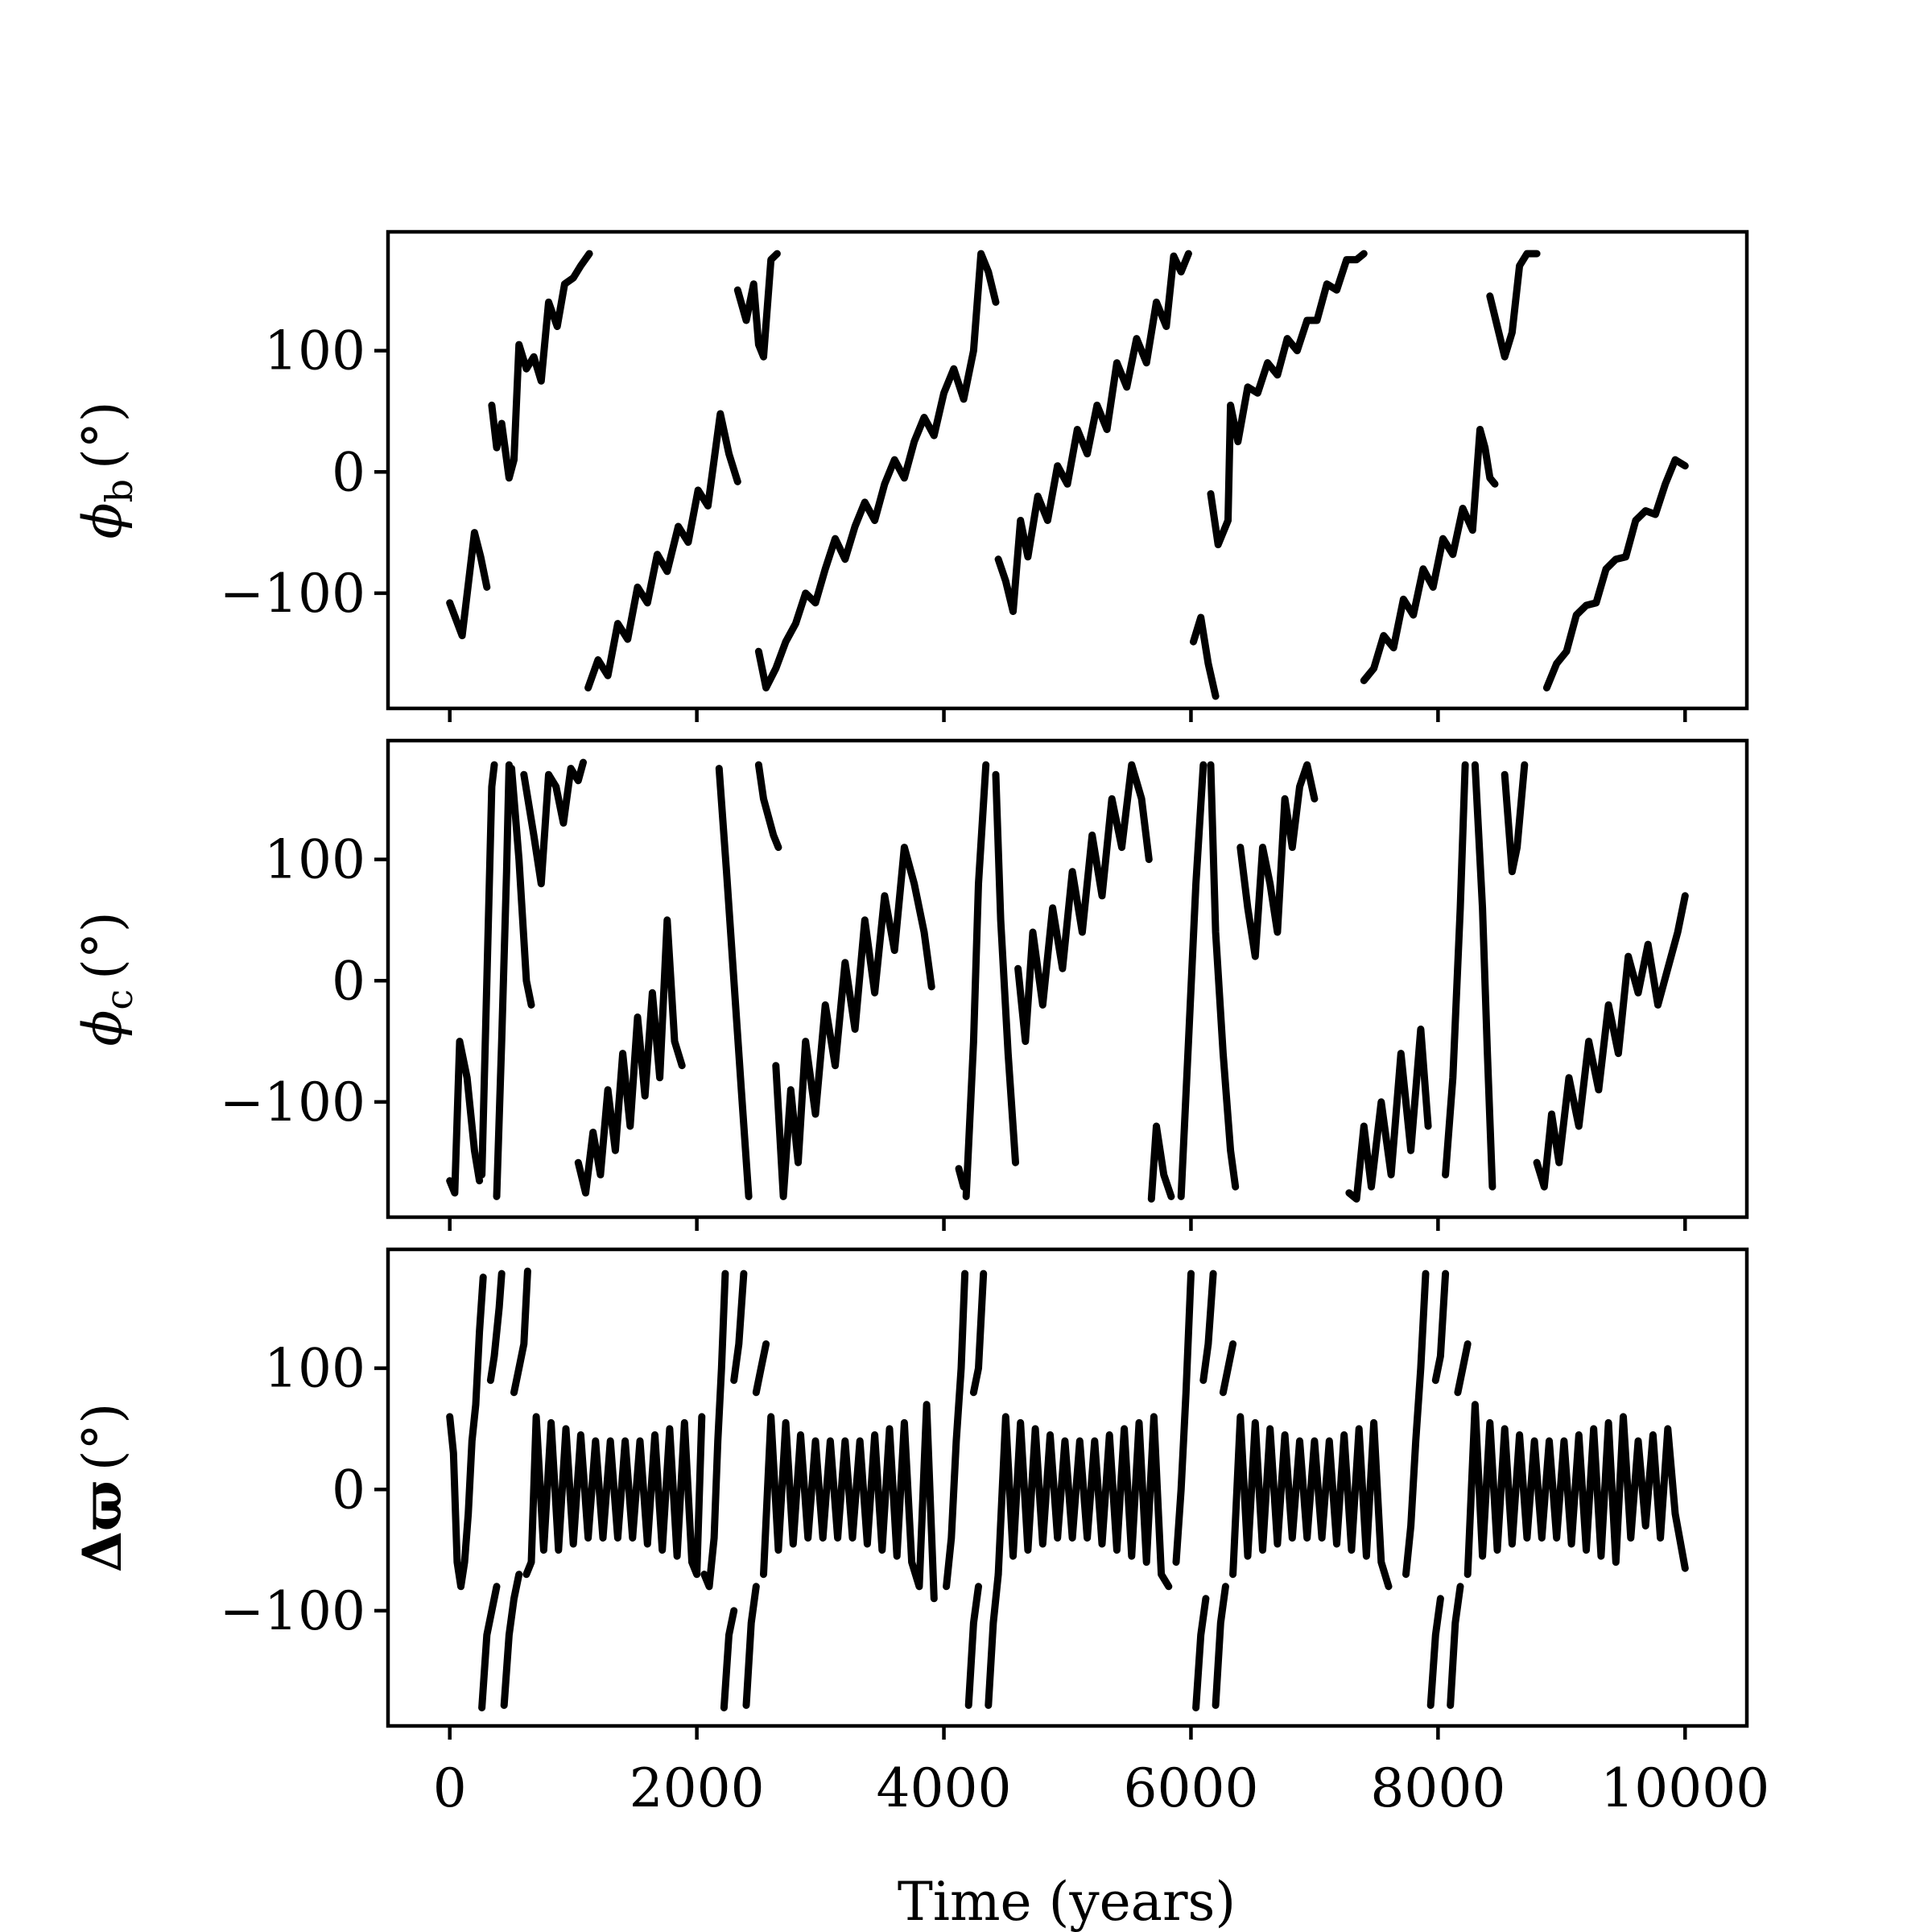 This screenshot has height=1932, width=1932. What do you see at coordinates (697, 1788) in the screenshot?
I see `x-tick-label: 2000` at bounding box center [697, 1788].